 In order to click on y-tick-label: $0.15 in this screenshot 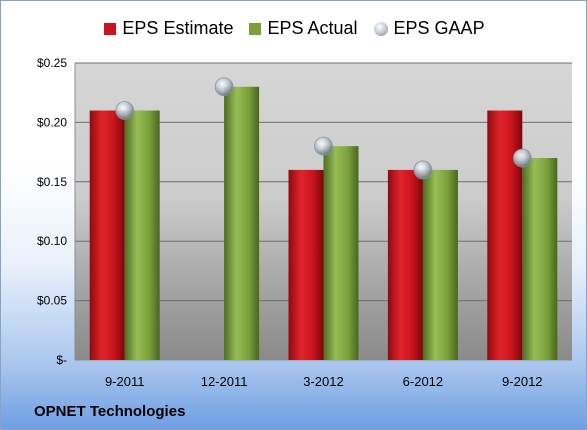, I will do `click(52, 182)`.